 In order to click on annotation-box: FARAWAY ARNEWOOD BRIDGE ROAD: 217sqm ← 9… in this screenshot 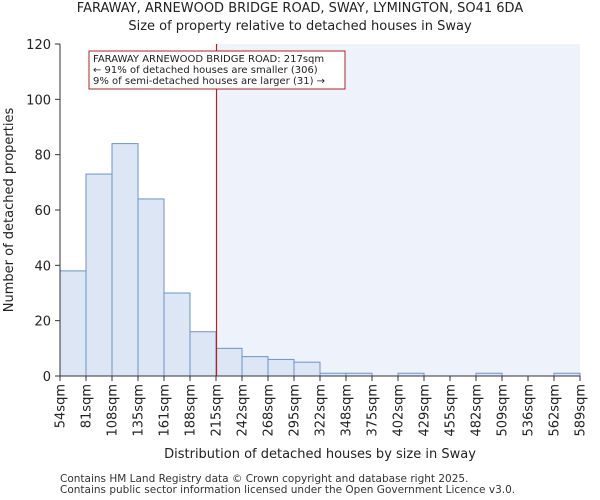, I will do `click(217, 70)`.